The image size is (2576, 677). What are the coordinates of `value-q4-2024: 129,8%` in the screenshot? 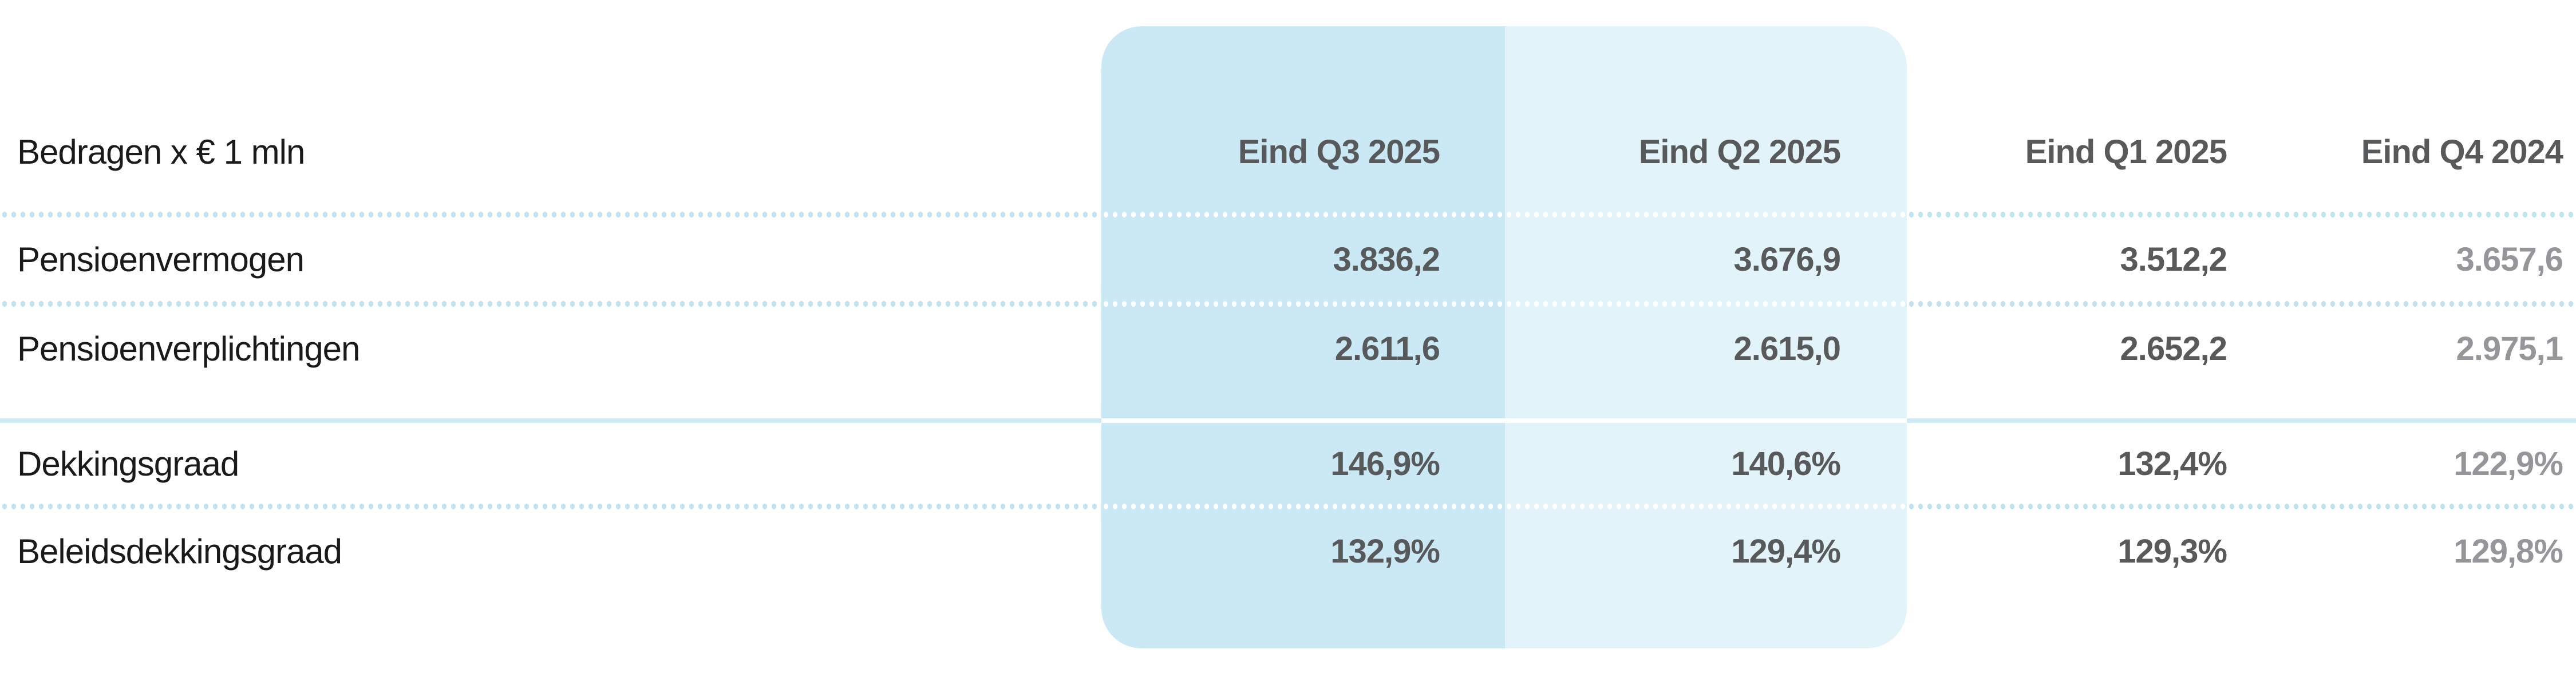 It's located at (2508, 551).